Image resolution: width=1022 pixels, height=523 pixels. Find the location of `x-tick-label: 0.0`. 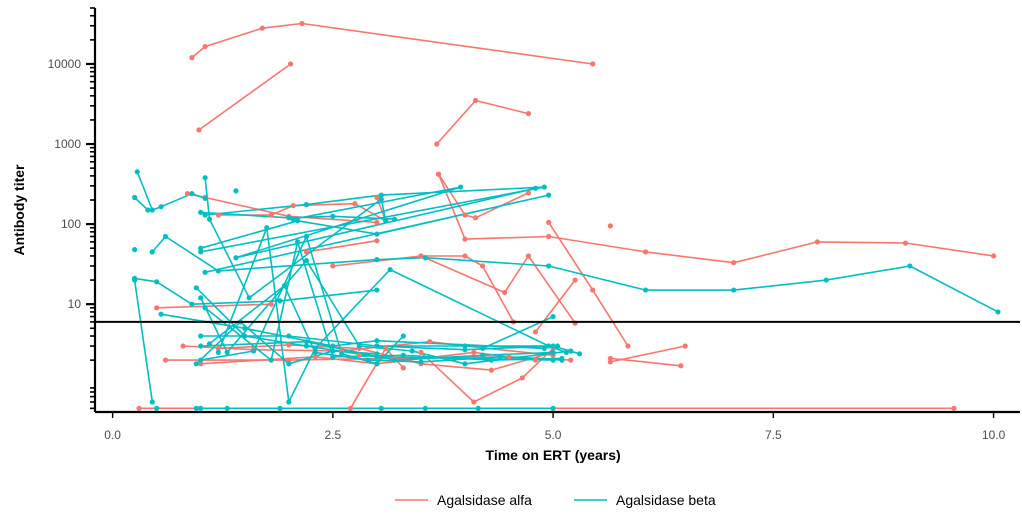

x-tick-label: 0.0 is located at coordinates (112, 435).